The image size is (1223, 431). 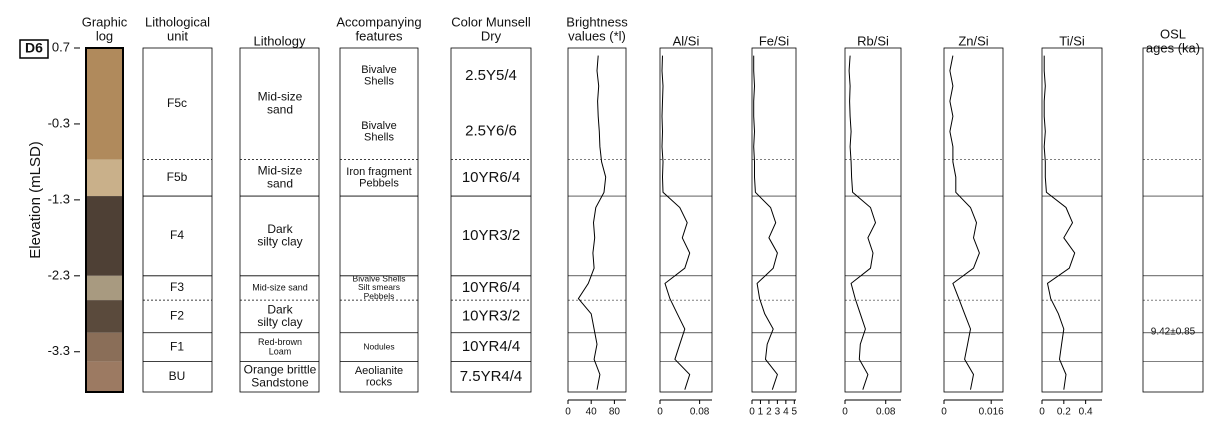 I want to click on osl-age: 9.42±0.85, so click(x=1173, y=331).